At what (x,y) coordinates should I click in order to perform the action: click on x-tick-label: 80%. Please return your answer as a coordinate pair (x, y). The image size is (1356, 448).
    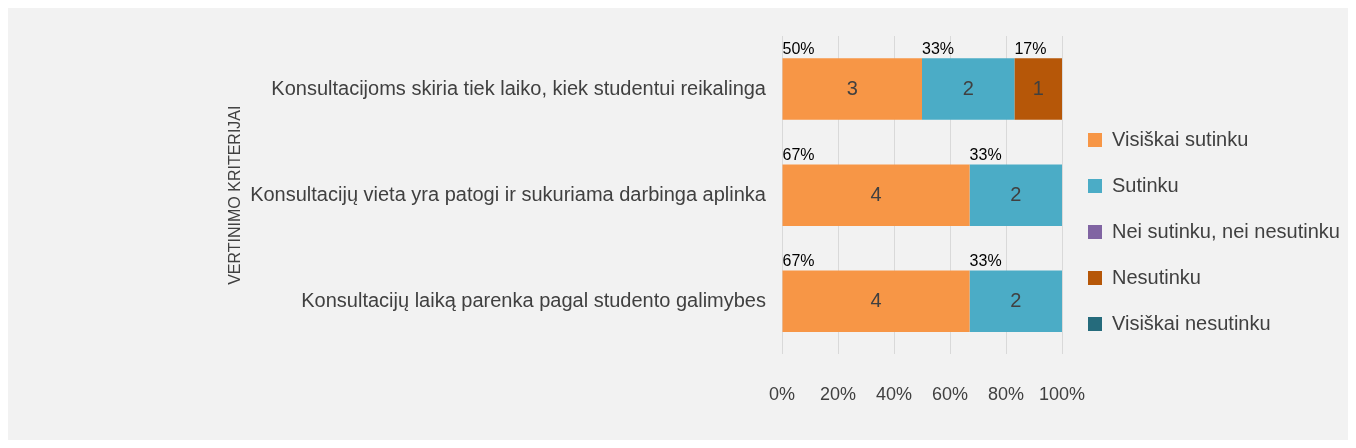
    Looking at the image, I should click on (1006, 394).